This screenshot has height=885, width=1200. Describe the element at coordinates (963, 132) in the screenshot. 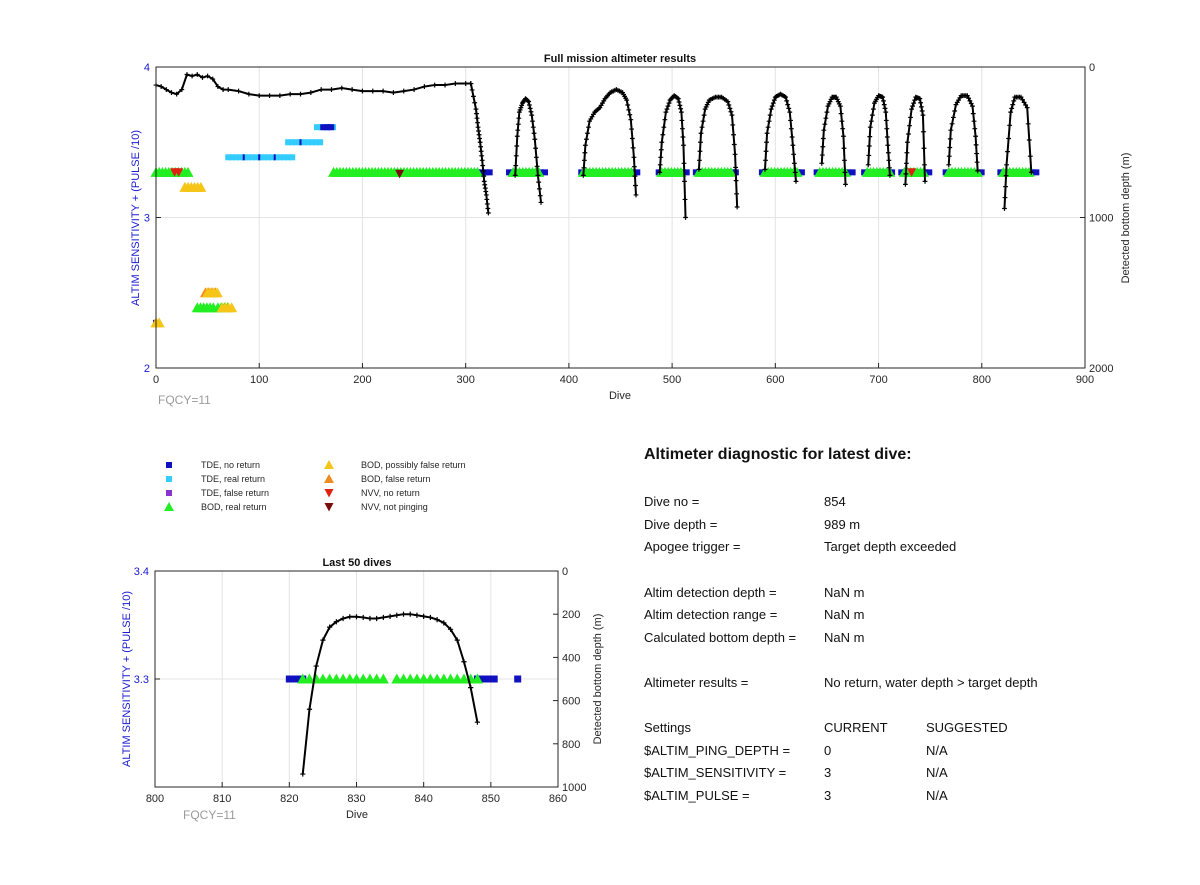

I see `dive-depth-line` at that location.